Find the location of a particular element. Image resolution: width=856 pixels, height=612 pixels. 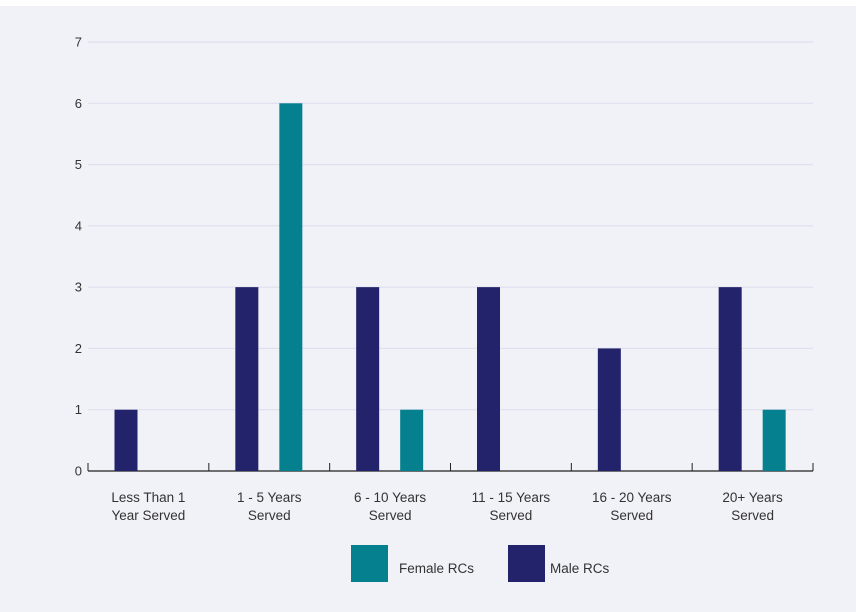

y-tick-label: 2 is located at coordinates (78, 348).